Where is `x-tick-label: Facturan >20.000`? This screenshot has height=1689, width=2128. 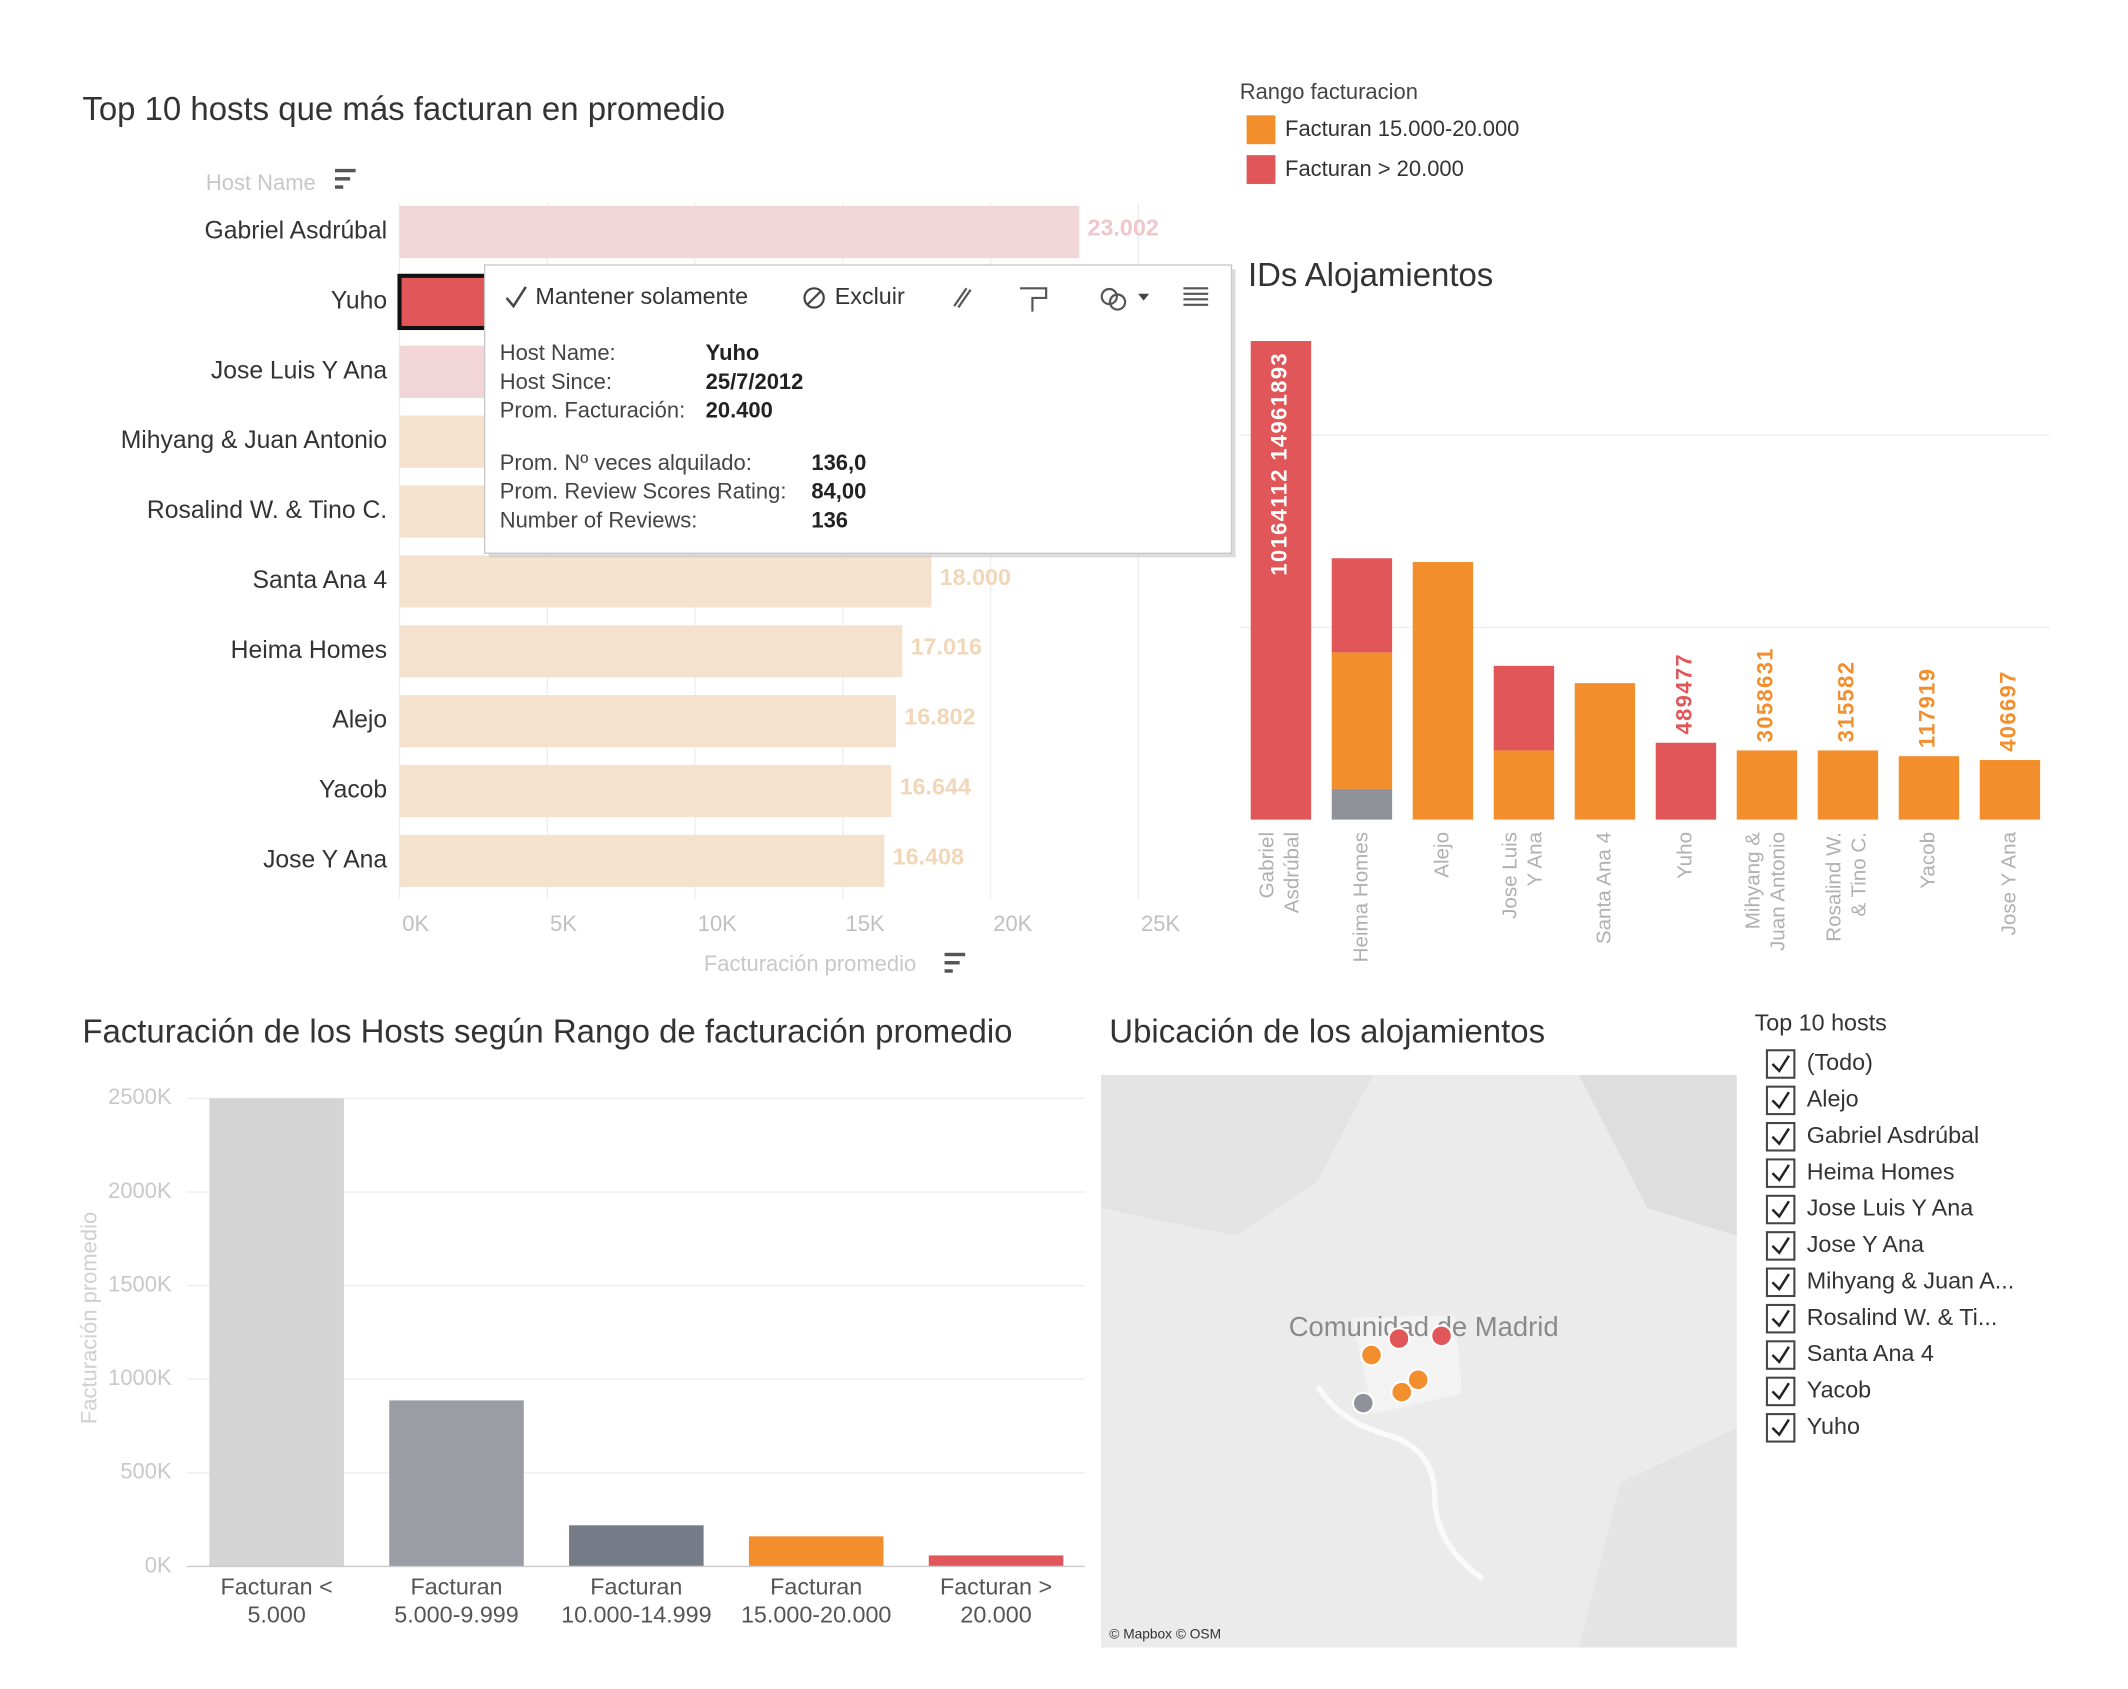 x-tick-label: Facturan >20.000 is located at coordinates (996, 1601).